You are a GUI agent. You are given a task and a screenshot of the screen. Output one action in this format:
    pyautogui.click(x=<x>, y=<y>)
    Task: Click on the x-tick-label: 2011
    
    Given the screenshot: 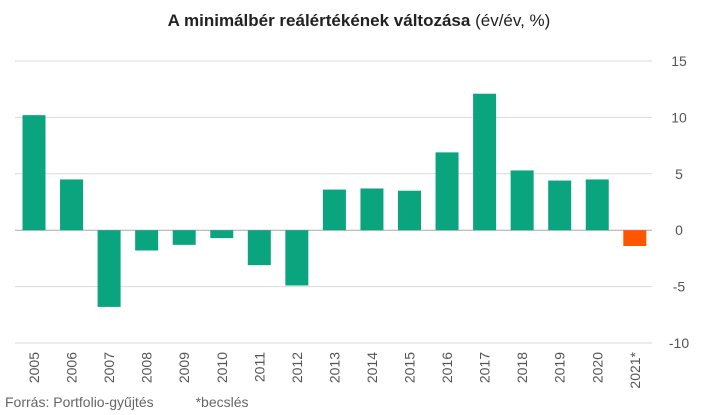 What is the action you would take?
    pyautogui.click(x=259, y=367)
    